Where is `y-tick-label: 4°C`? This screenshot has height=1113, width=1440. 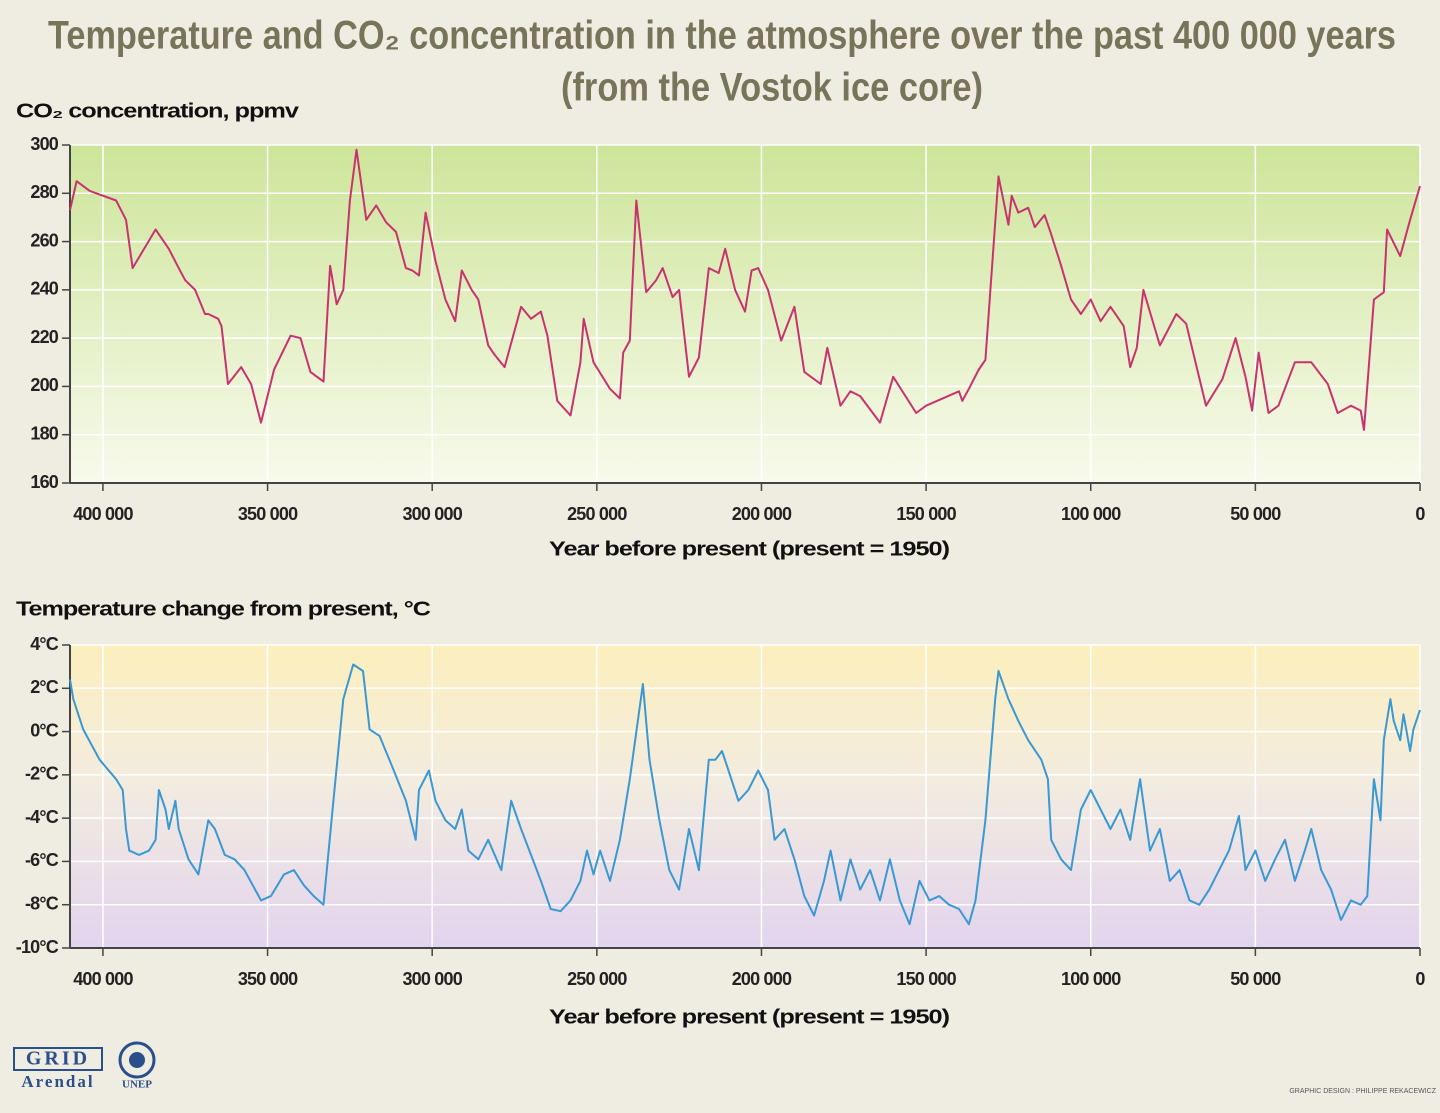
y-tick-label: 4°C is located at coordinates (44, 644).